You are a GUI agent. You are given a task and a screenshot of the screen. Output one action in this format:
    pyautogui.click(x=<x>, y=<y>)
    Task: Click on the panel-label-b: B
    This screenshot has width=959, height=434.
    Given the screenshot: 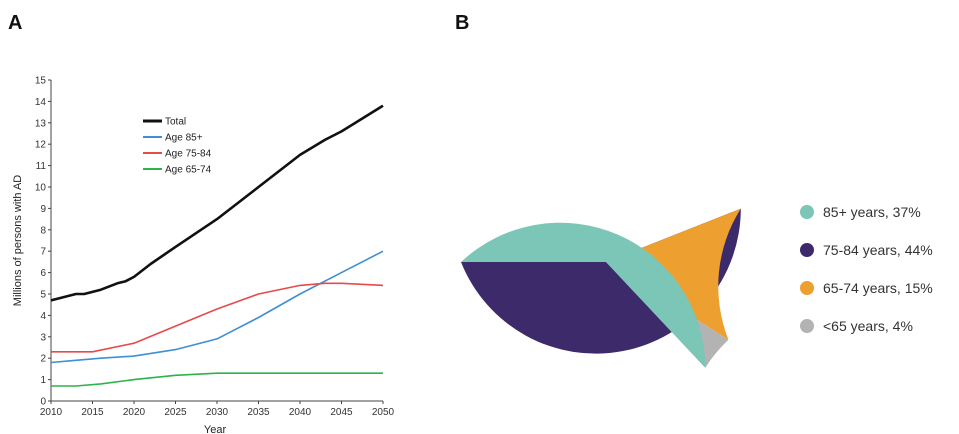 What is the action you would take?
    pyautogui.click(x=462, y=23)
    